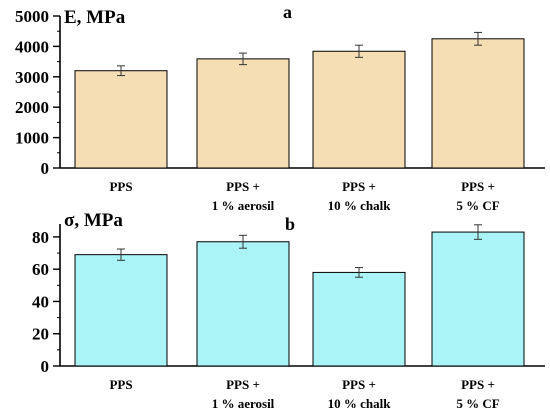 This screenshot has height=413, width=550. Describe the element at coordinates (40, 334) in the screenshot. I see `y-tick-label: 20` at that location.